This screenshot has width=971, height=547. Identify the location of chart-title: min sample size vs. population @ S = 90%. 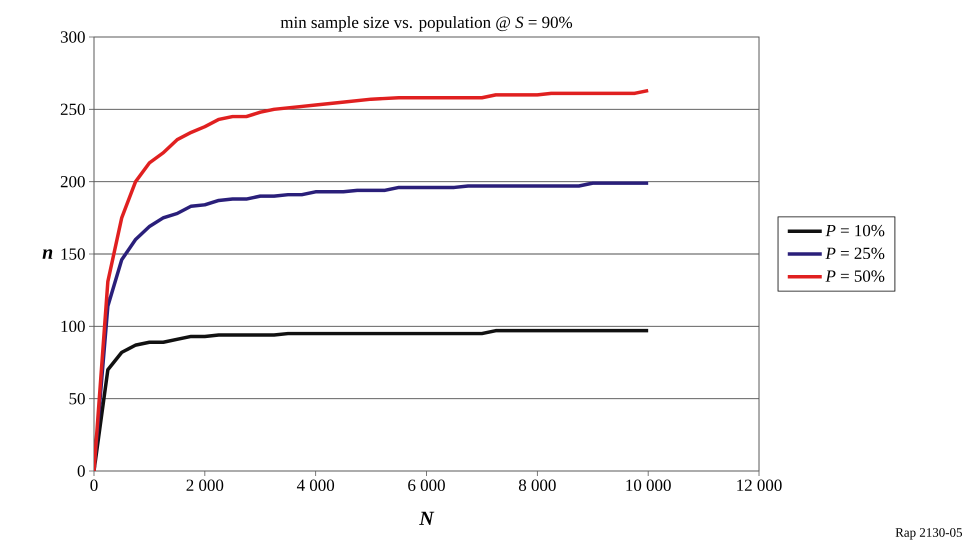
(426, 24).